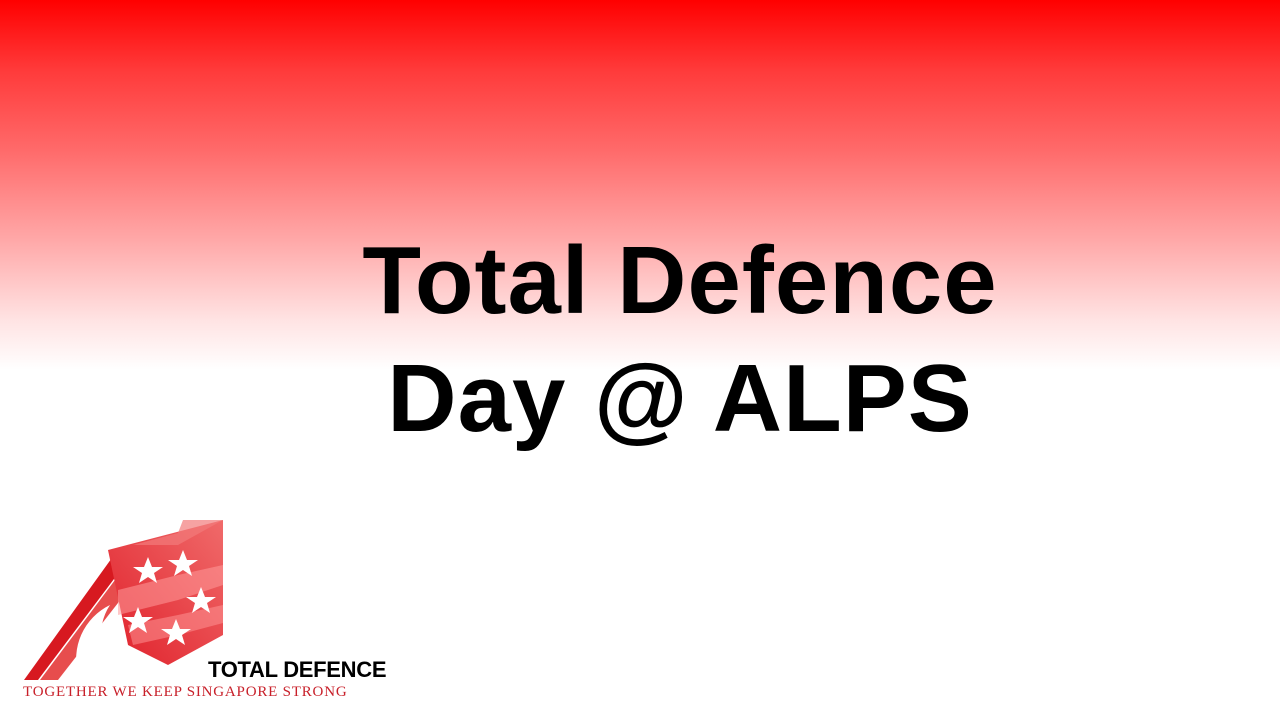 This screenshot has height=720, width=1280. I want to click on total-defence-emblem-icon, so click(123, 612).